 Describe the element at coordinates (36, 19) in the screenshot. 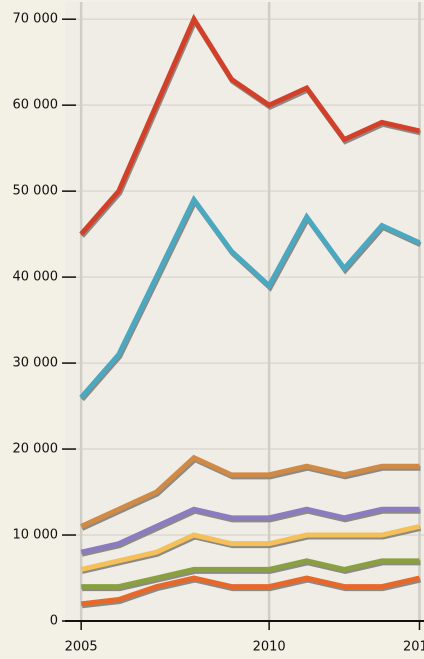

I see `y-tick-label: 70 000` at that location.